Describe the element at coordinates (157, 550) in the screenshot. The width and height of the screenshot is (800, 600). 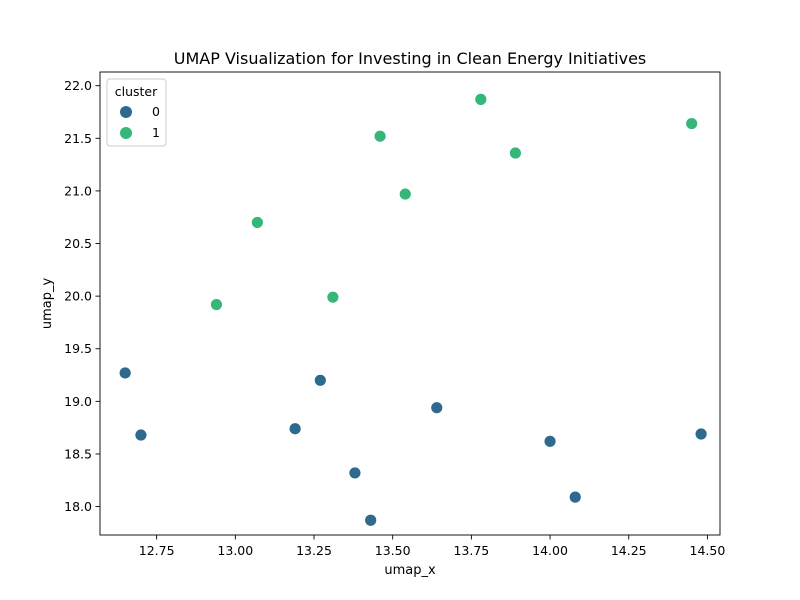
I see `x-tick-label: 12.75` at that location.